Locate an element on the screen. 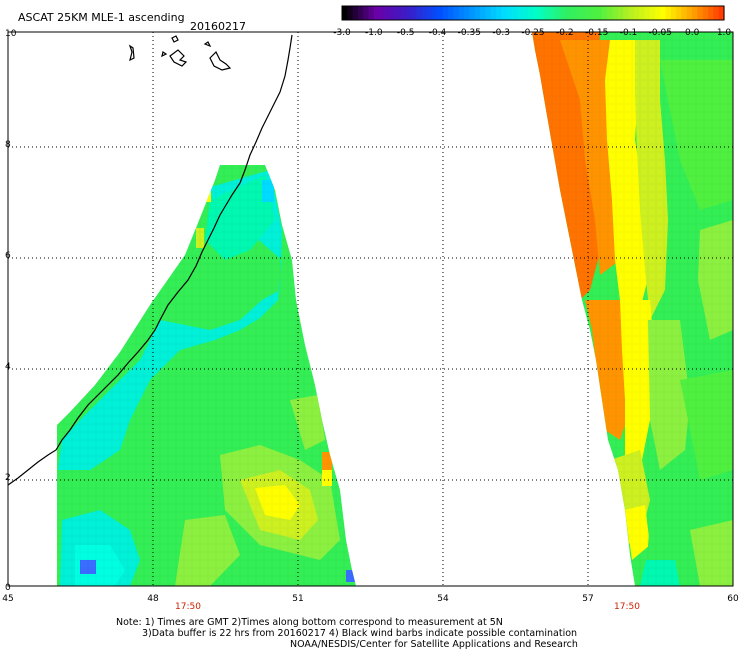  colorbar is located at coordinates (533, 13).